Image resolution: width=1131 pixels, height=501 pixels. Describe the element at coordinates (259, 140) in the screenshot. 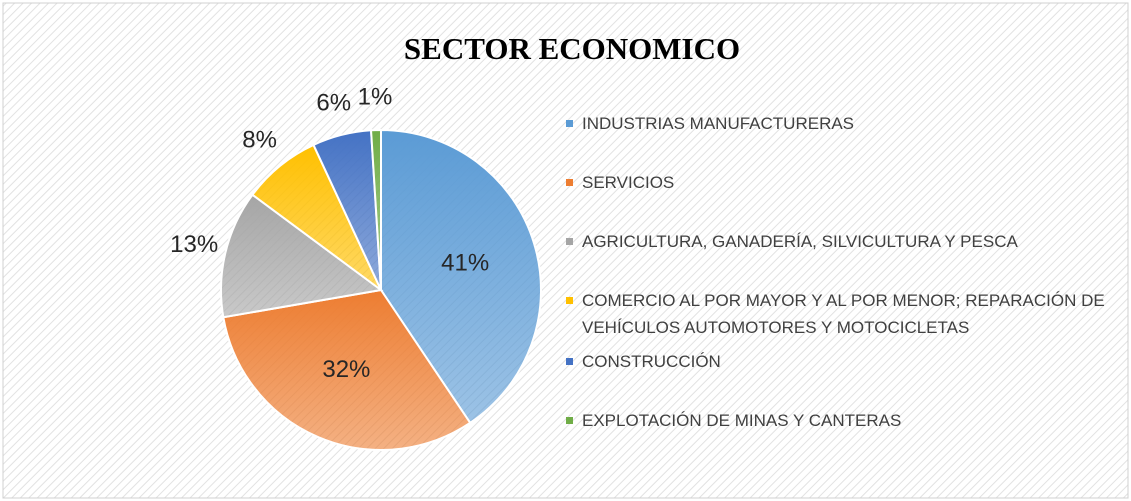

I see `data-label: 8%` at that location.